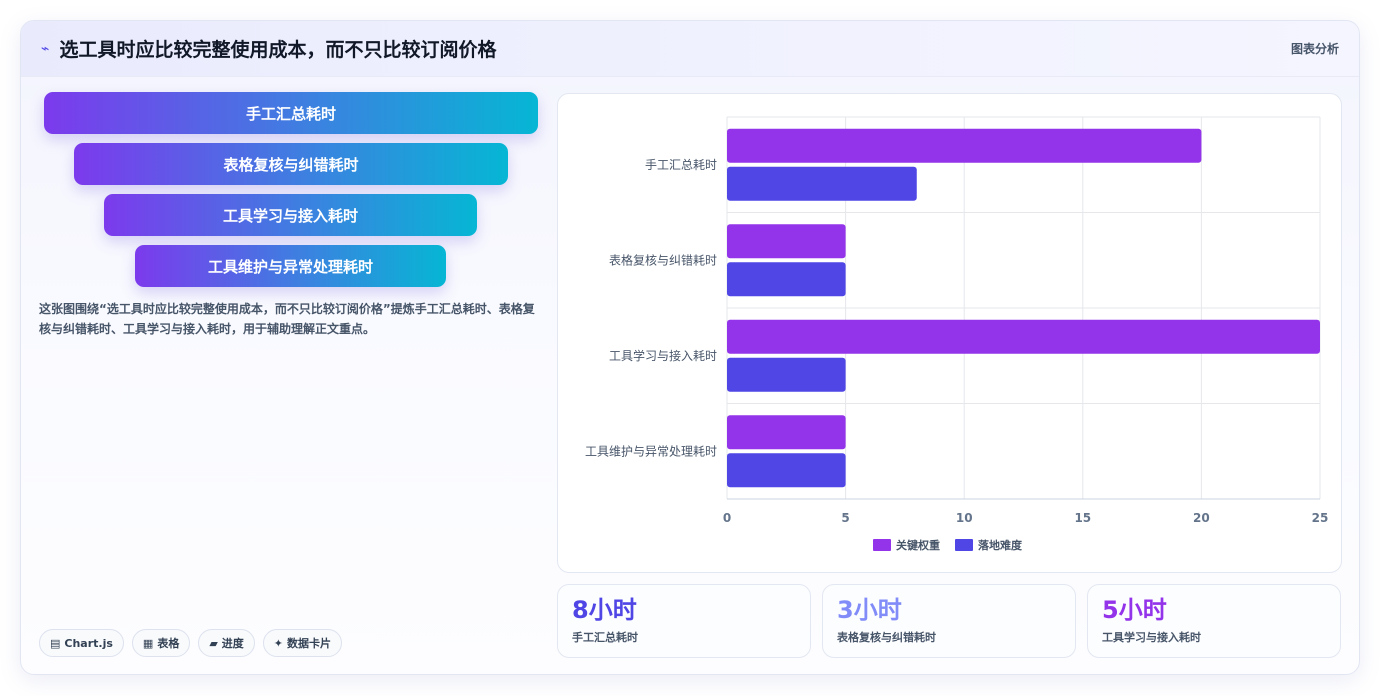 The width and height of the screenshot is (1381, 696). Describe the element at coordinates (604, 610) in the screenshot. I see `stat-value: 8小时` at that location.